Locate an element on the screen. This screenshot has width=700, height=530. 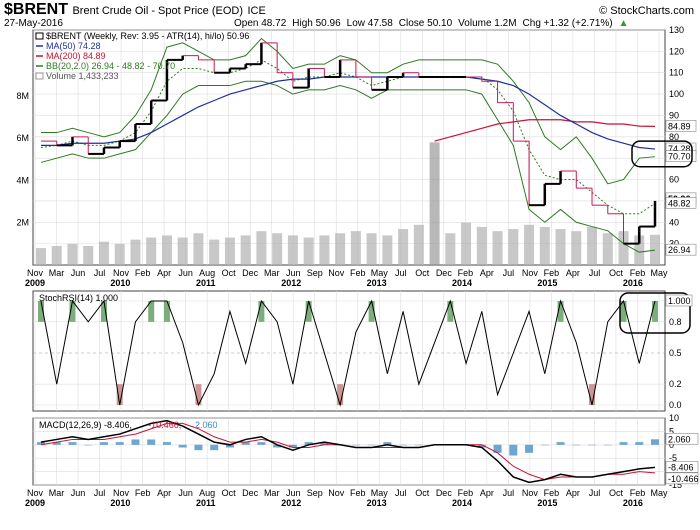
x-tick-label-top: Jul is located at coordinates (100, 273).